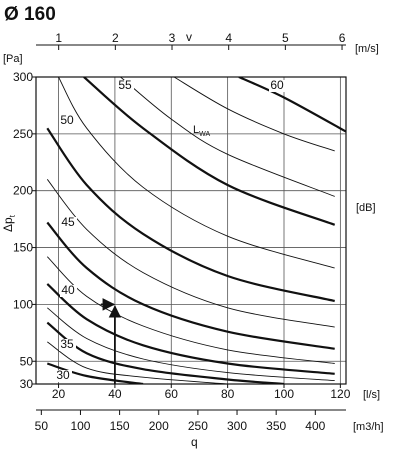 The image size is (400, 452). What do you see at coordinates (198, 426) in the screenshot?
I see `flow-m3h-tick-label: 250` at bounding box center [198, 426].